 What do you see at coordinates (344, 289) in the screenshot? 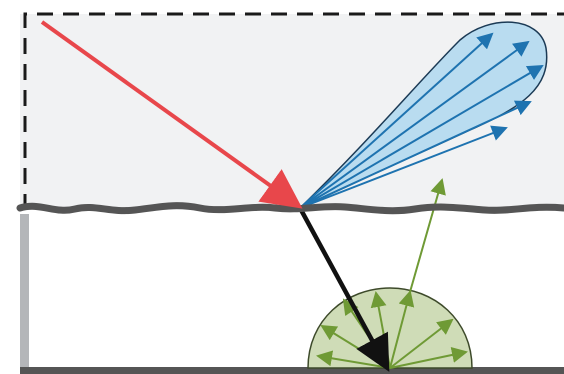
I see `refracted-ray` at bounding box center [344, 289].